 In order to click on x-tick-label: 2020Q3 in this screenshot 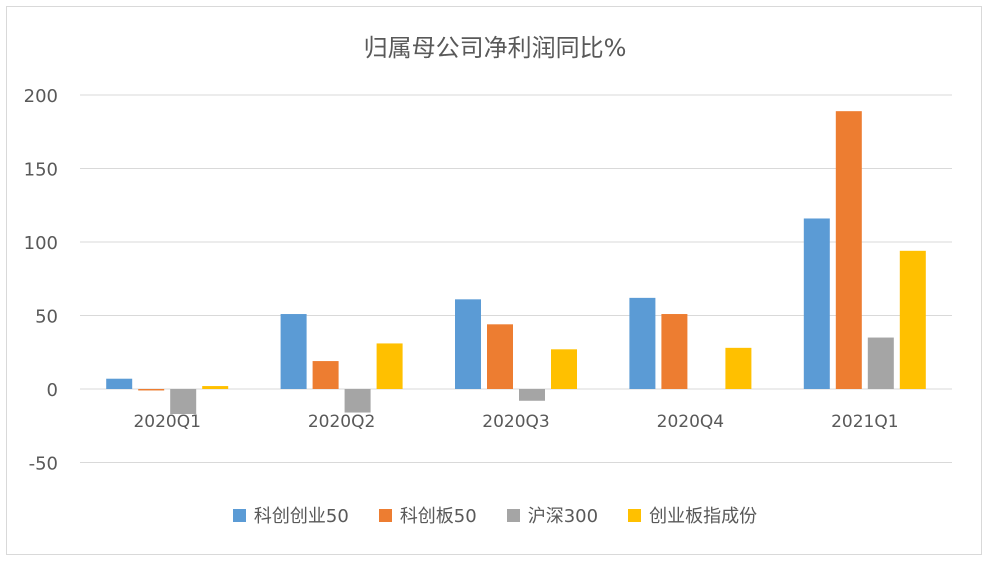, I will do `click(515, 422)`.